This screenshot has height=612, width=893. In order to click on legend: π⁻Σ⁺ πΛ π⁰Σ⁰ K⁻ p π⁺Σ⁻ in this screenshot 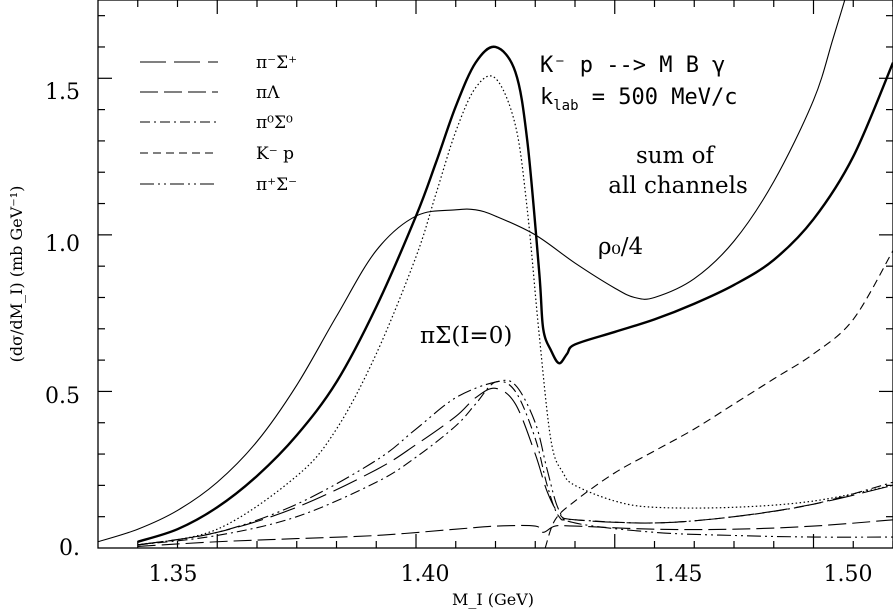, I will do `click(218, 124)`.